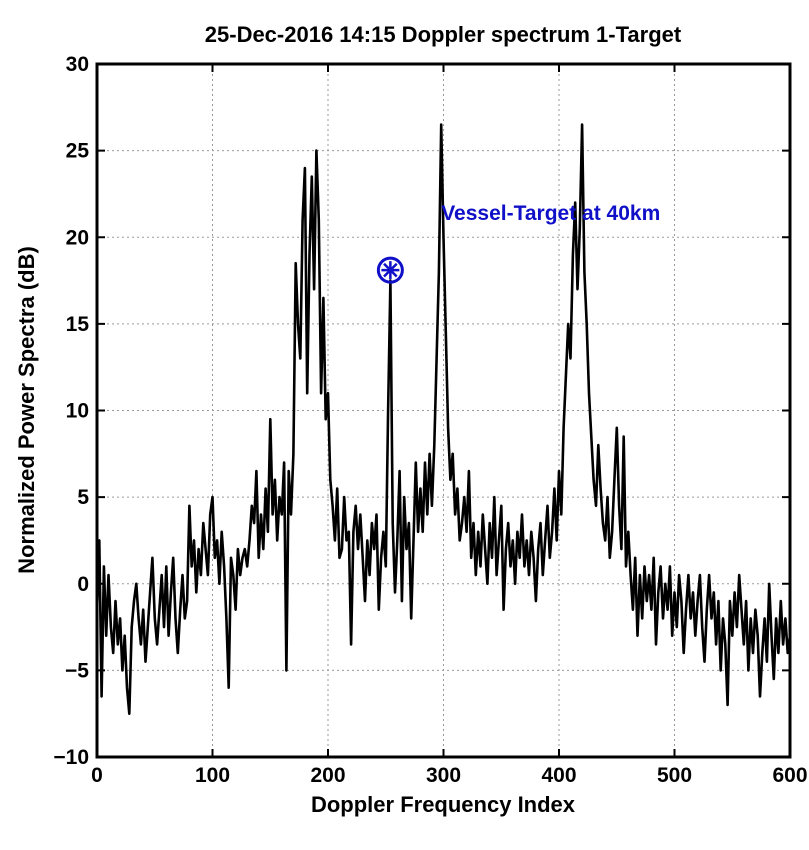 Image resolution: width=809 pixels, height=850 pixels. Describe the element at coordinates (212, 775) in the screenshot. I see `x-tick-label: 100` at that location.